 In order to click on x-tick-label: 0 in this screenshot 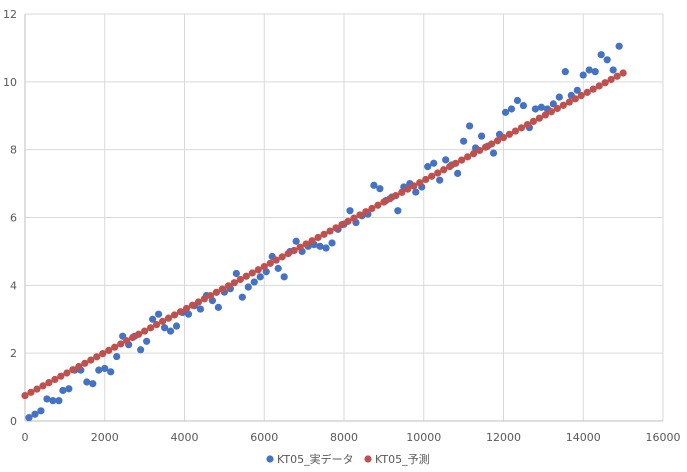, I will do `click(25, 437)`.